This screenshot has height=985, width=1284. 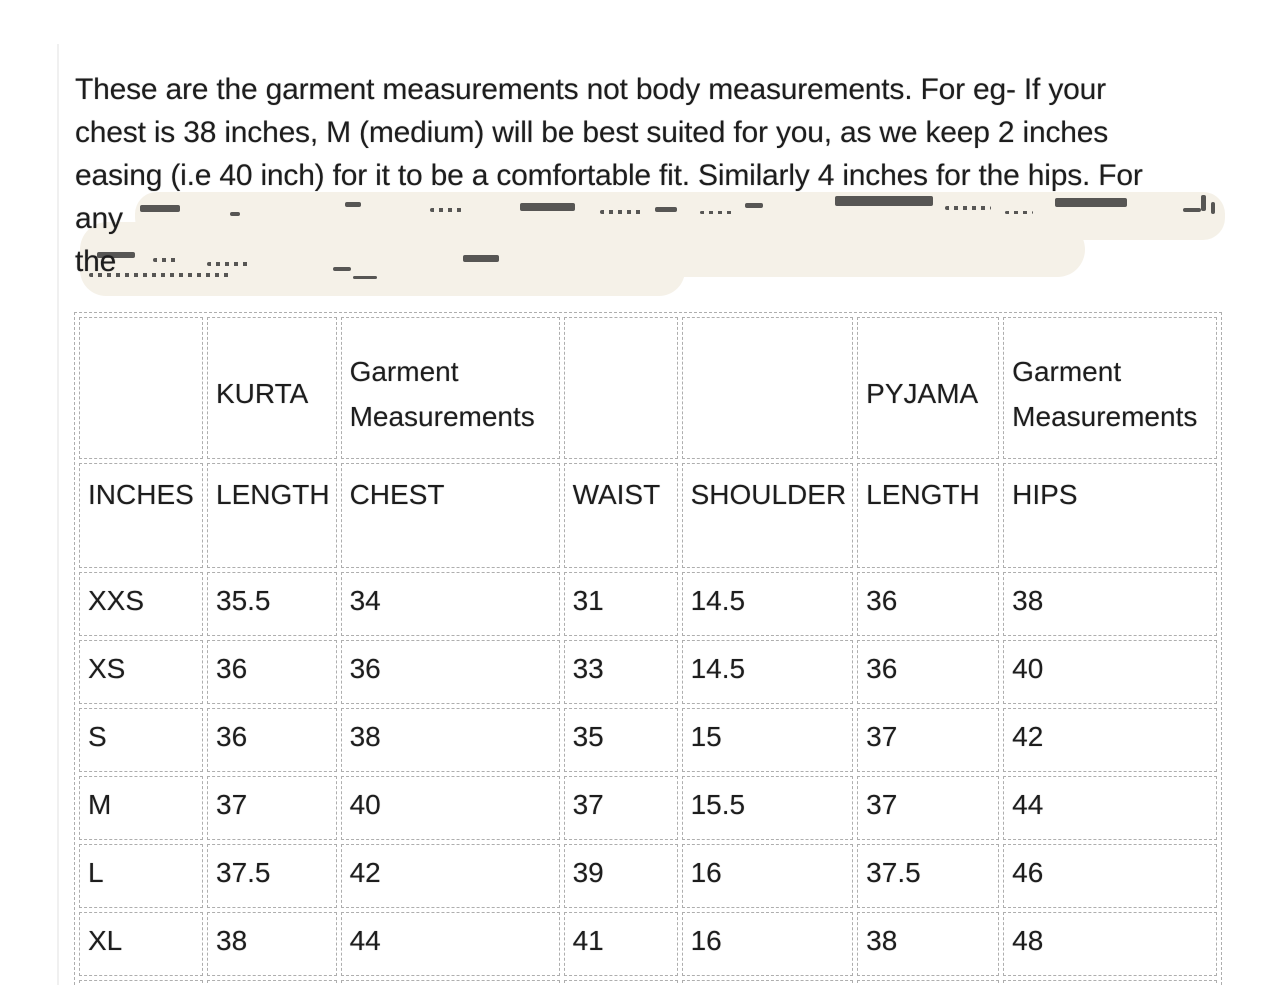 I want to click on size-label: L, so click(x=141, y=876).